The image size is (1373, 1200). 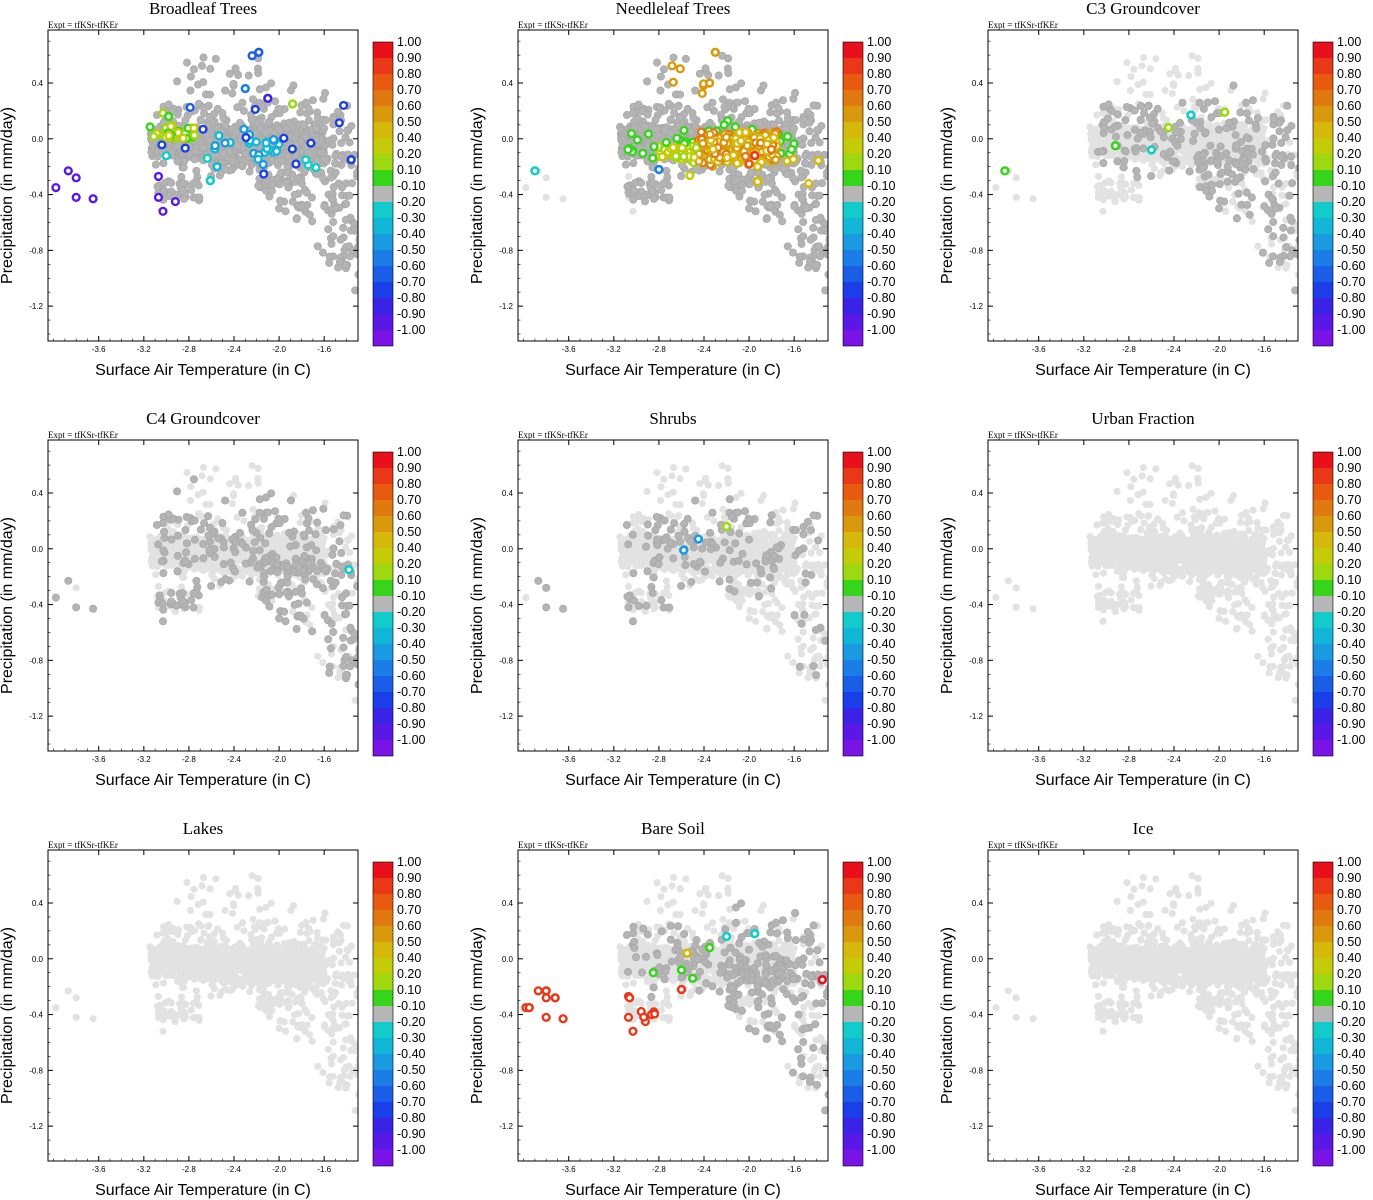 I want to click on y-tick-label: -0.8, so click(x=36, y=250).